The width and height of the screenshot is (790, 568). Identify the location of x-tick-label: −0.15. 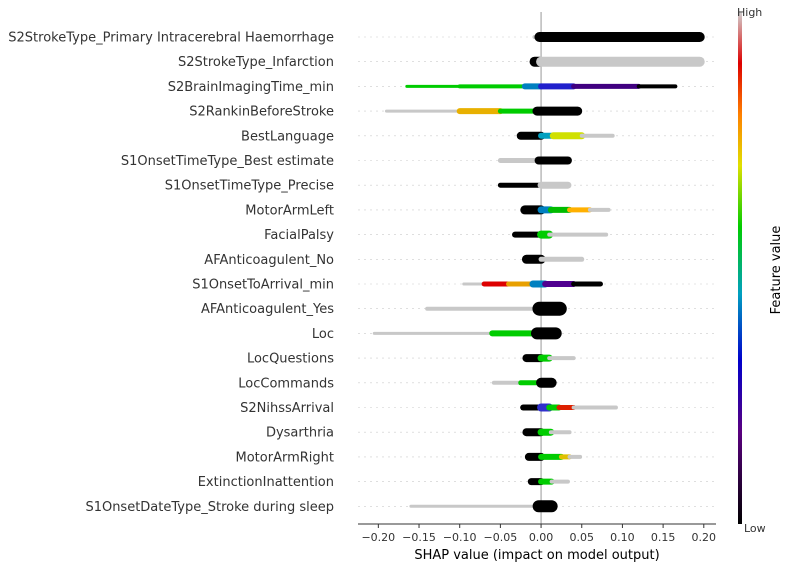
(419, 537).